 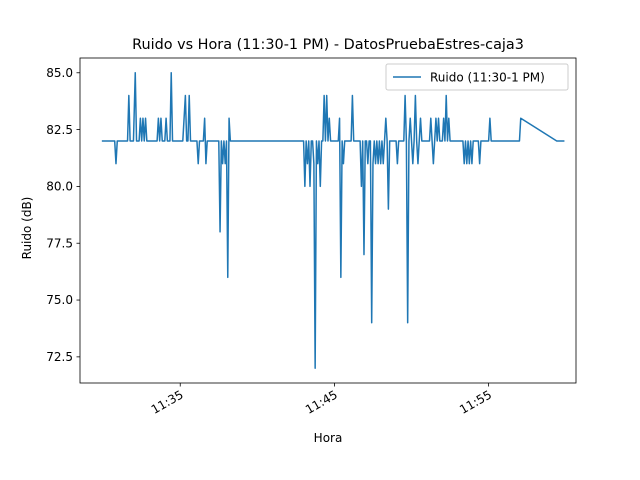 What do you see at coordinates (59, 73) in the screenshot?
I see `y-tick-label: 85.0` at bounding box center [59, 73].